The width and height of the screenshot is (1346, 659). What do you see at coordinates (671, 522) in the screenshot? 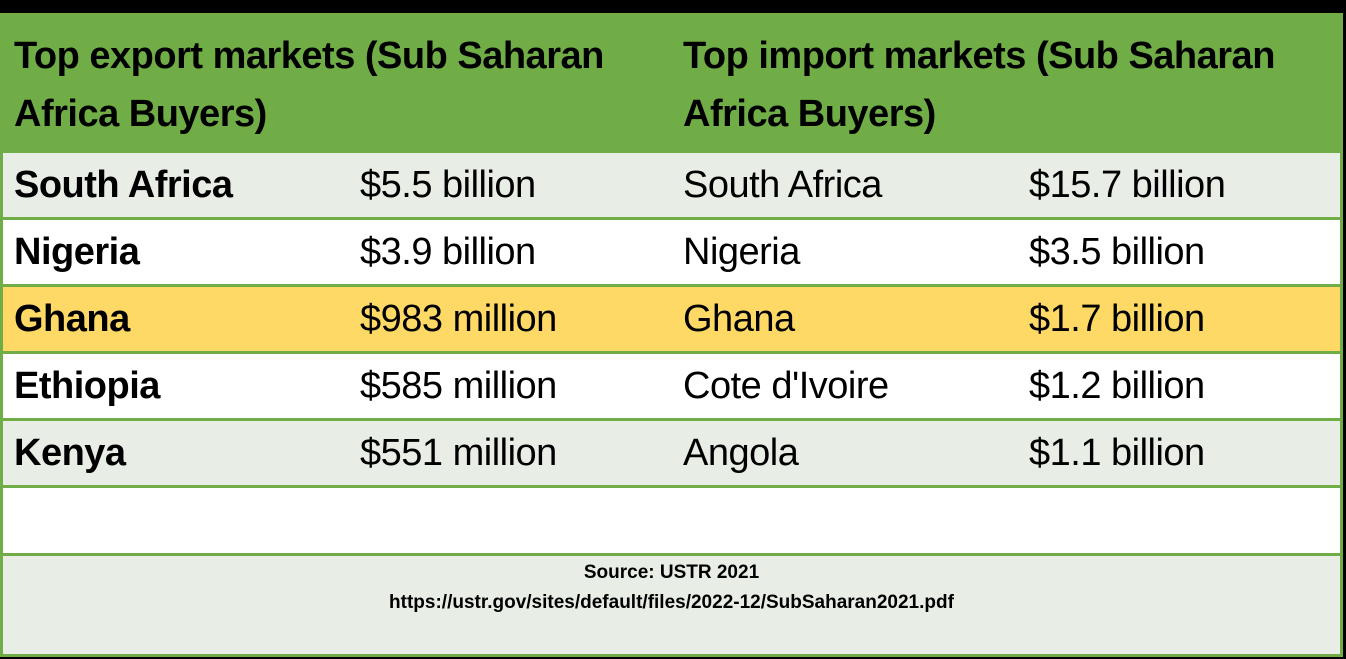
I see `empty-row` at bounding box center [671, 522].